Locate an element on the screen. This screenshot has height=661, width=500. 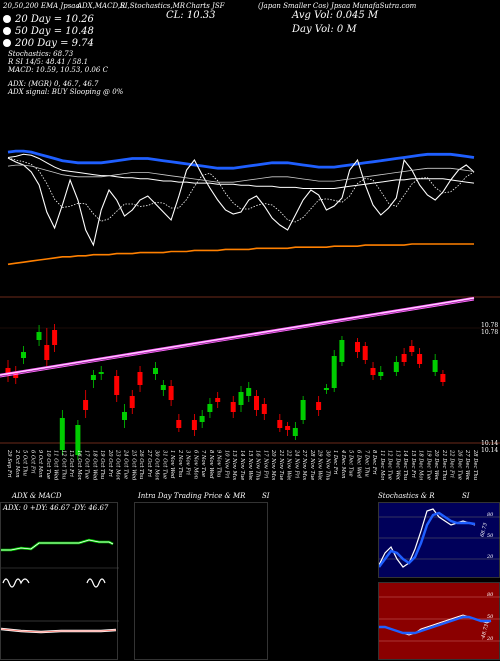
stoch-tick-20: 20 is located at coordinates (490, 557).